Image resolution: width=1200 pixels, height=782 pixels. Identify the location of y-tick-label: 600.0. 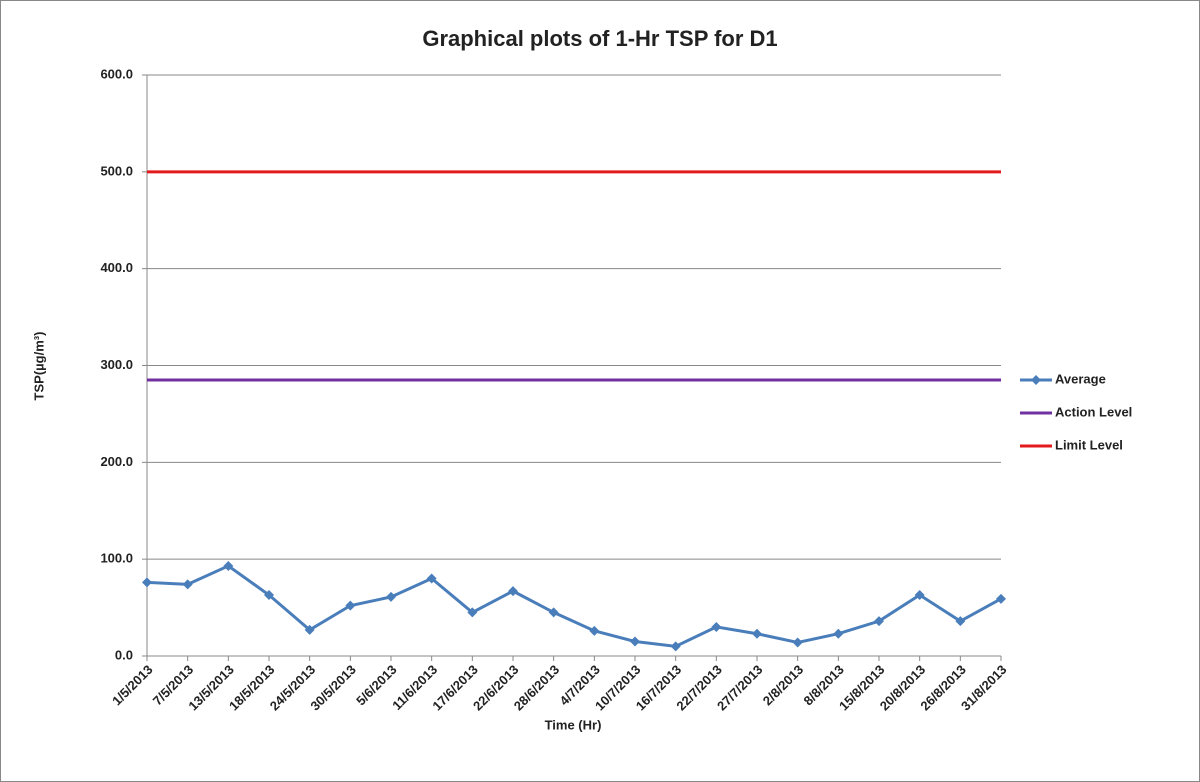
(116, 73).